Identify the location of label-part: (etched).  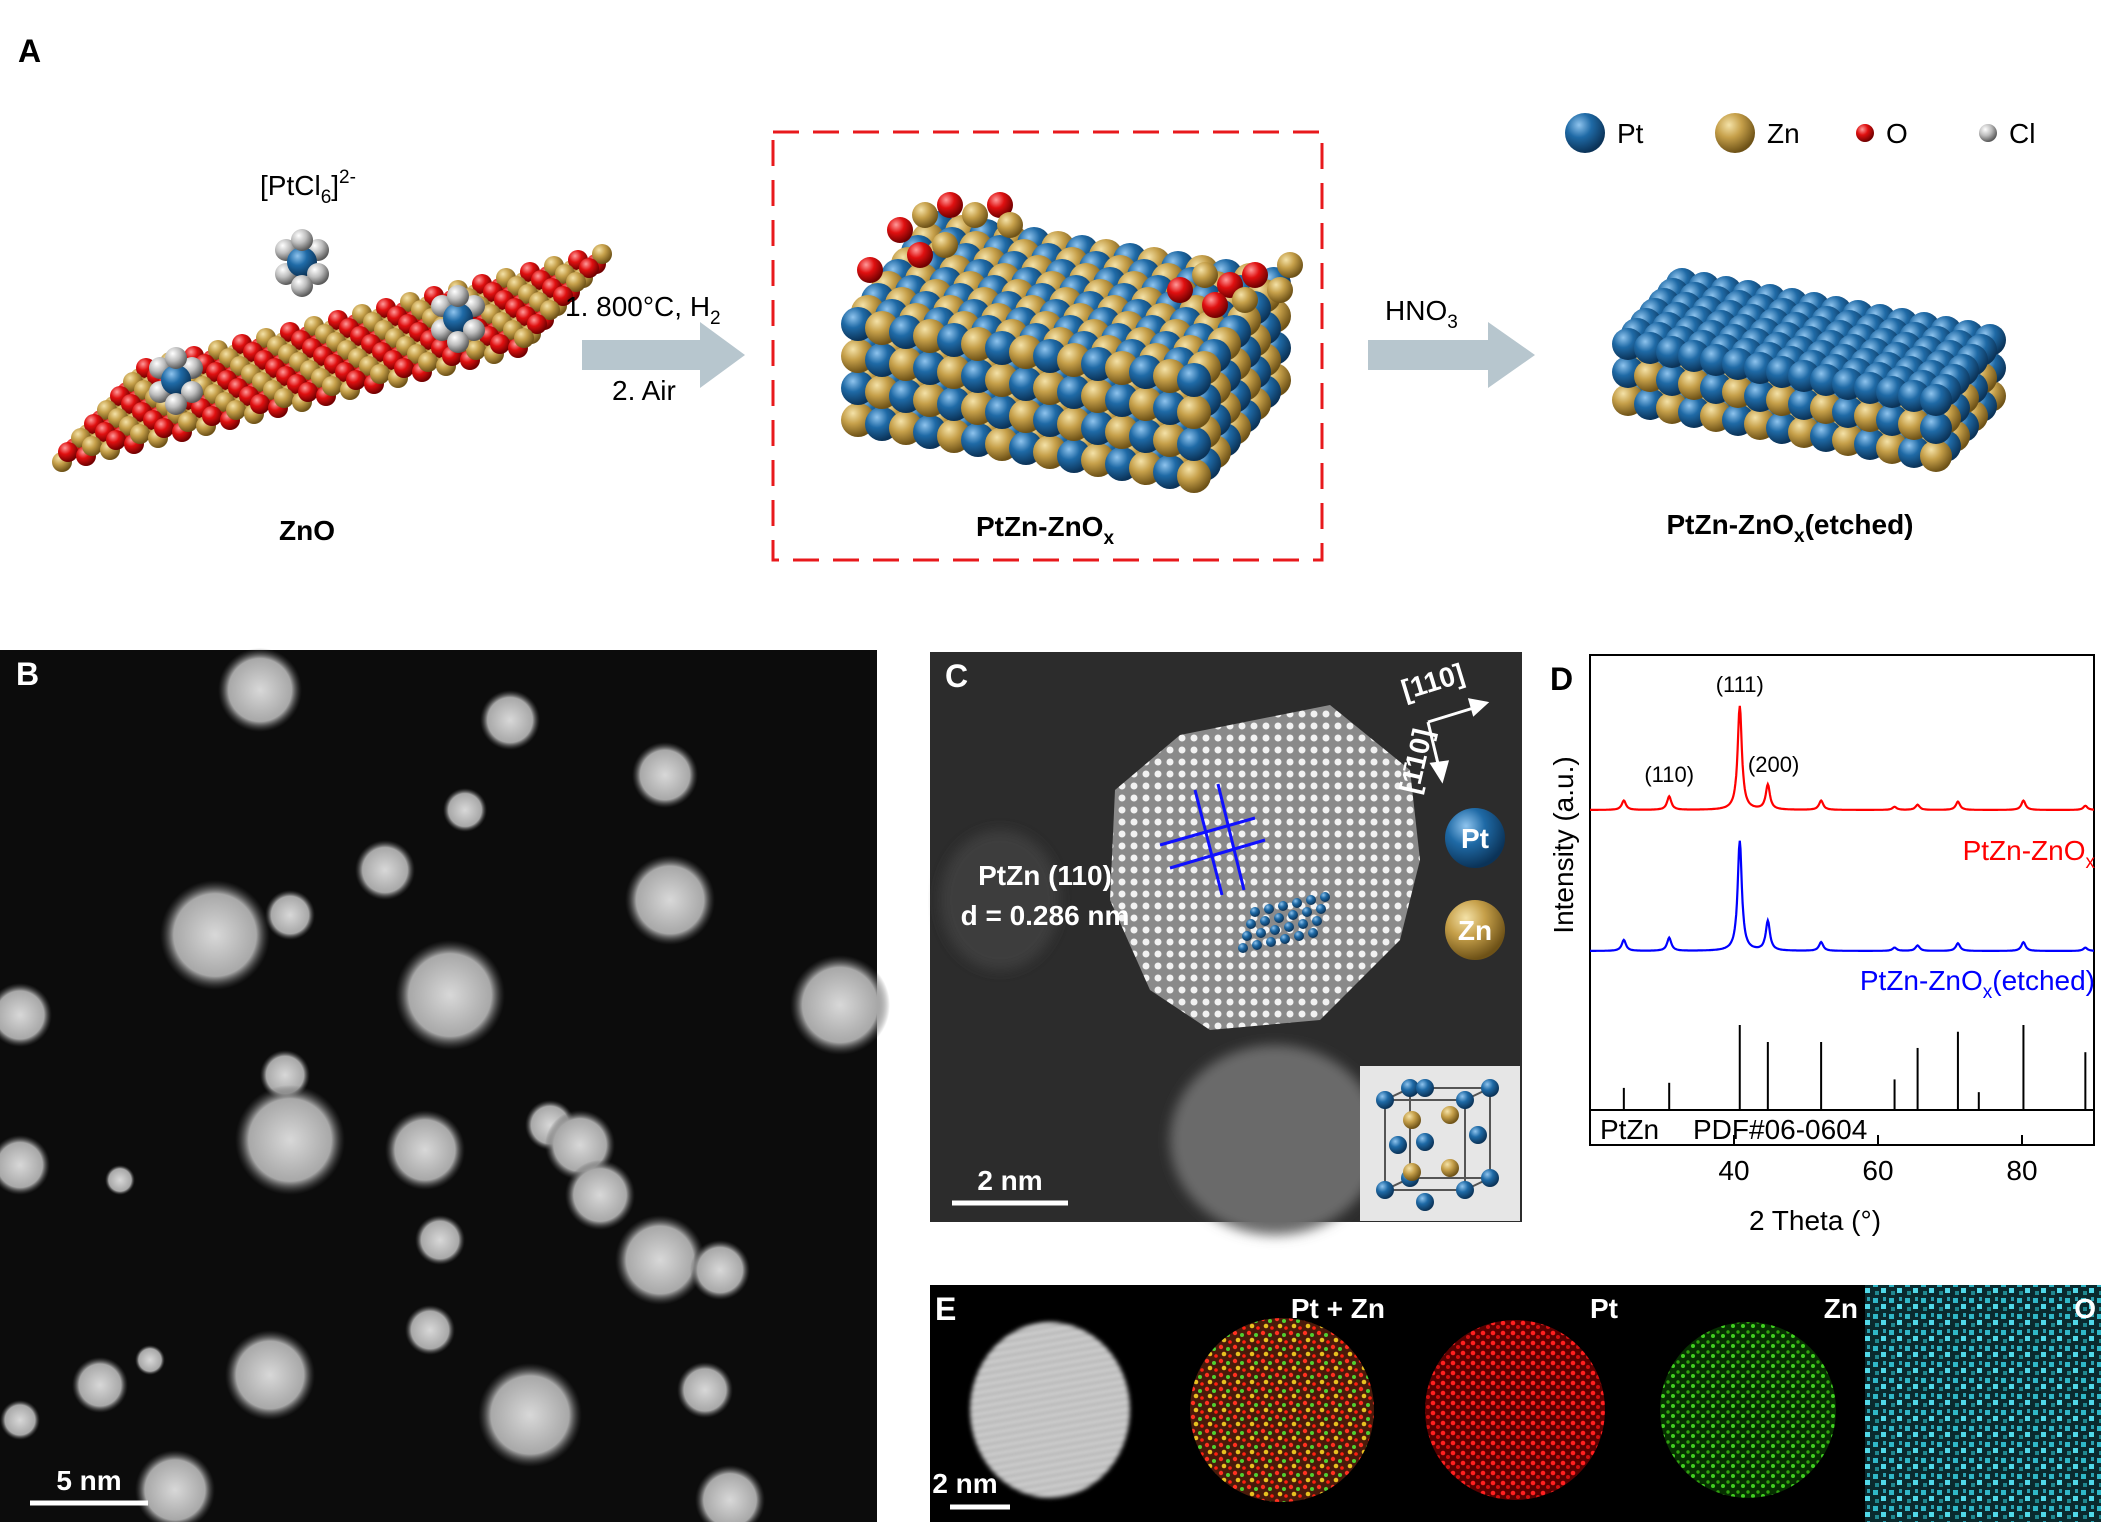
(2043, 980).